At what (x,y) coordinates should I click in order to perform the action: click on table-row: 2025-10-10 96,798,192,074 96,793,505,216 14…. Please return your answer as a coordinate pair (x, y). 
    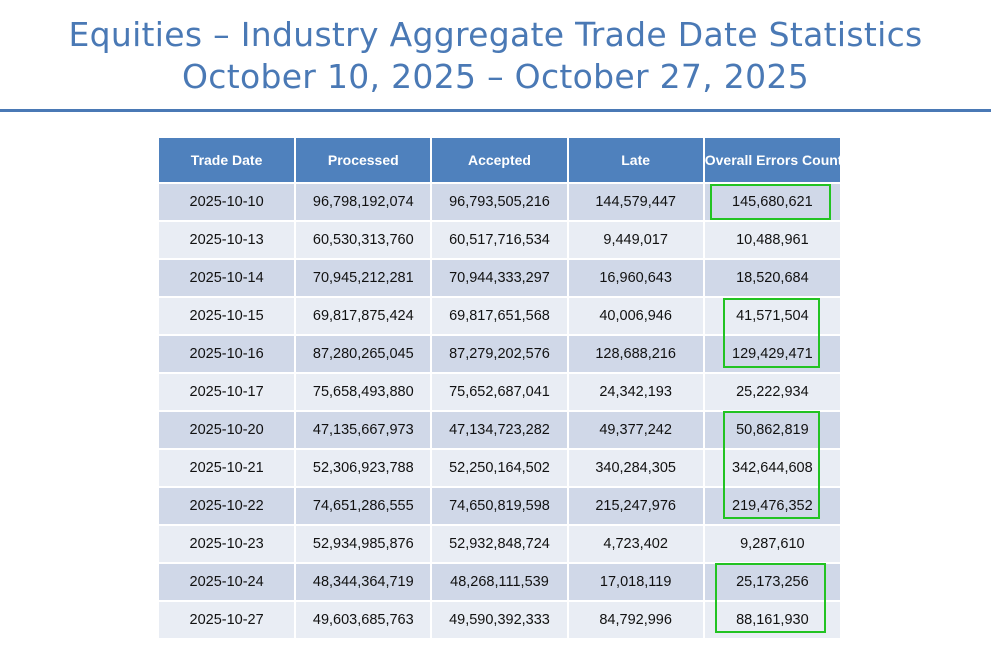
    Looking at the image, I should click on (499, 202).